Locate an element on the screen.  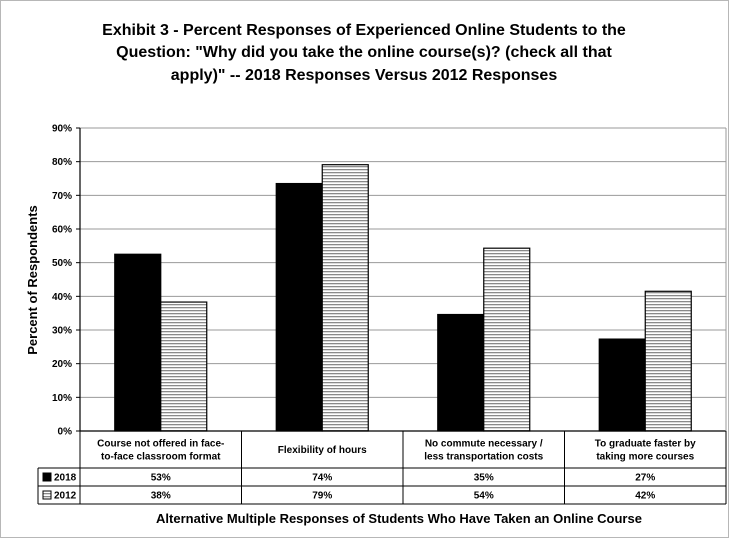
data-label-2012-3: 42% is located at coordinates (645, 496).